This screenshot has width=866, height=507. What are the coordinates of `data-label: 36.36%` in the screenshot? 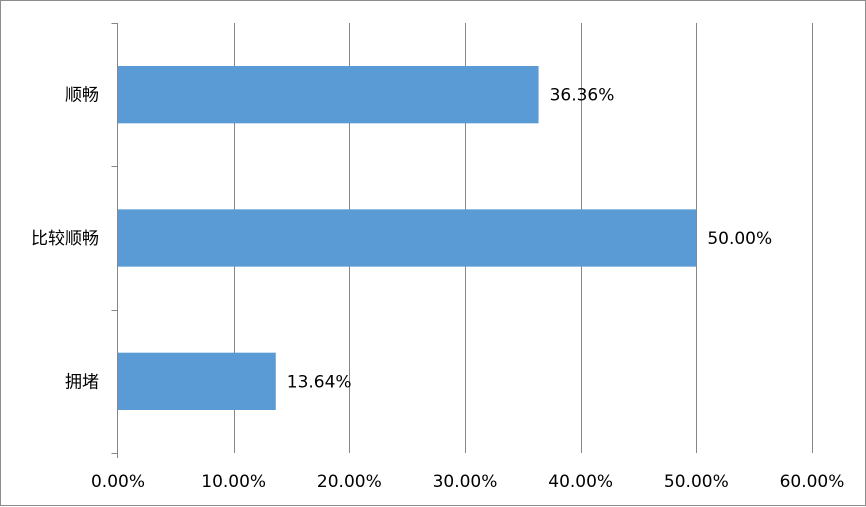 It's located at (582, 96).